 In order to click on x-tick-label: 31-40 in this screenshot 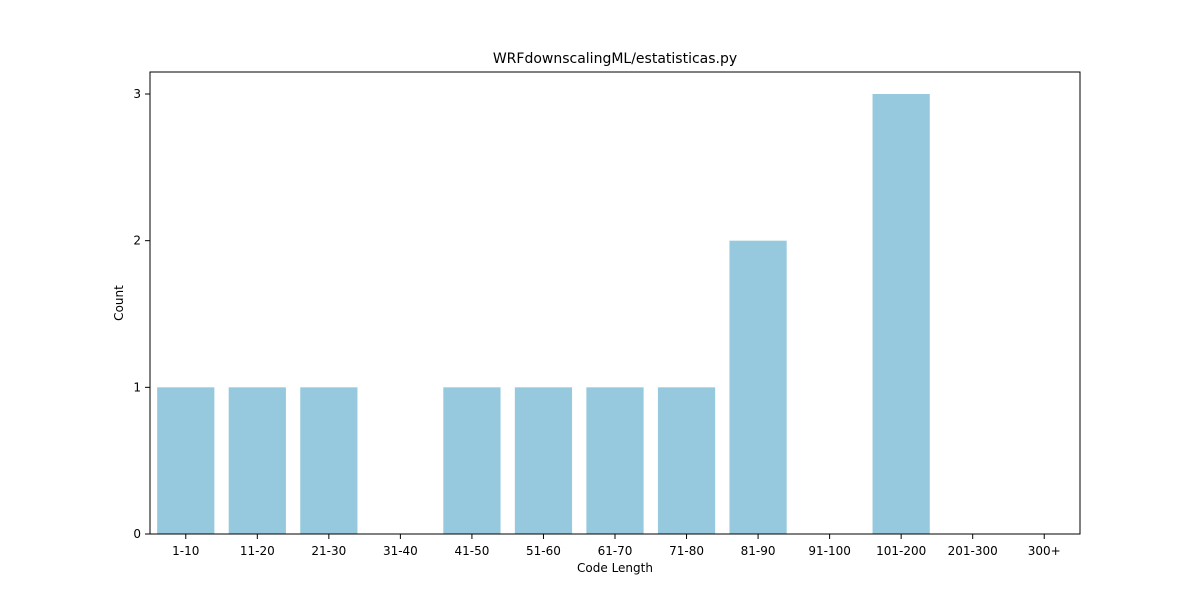, I will do `click(400, 551)`.